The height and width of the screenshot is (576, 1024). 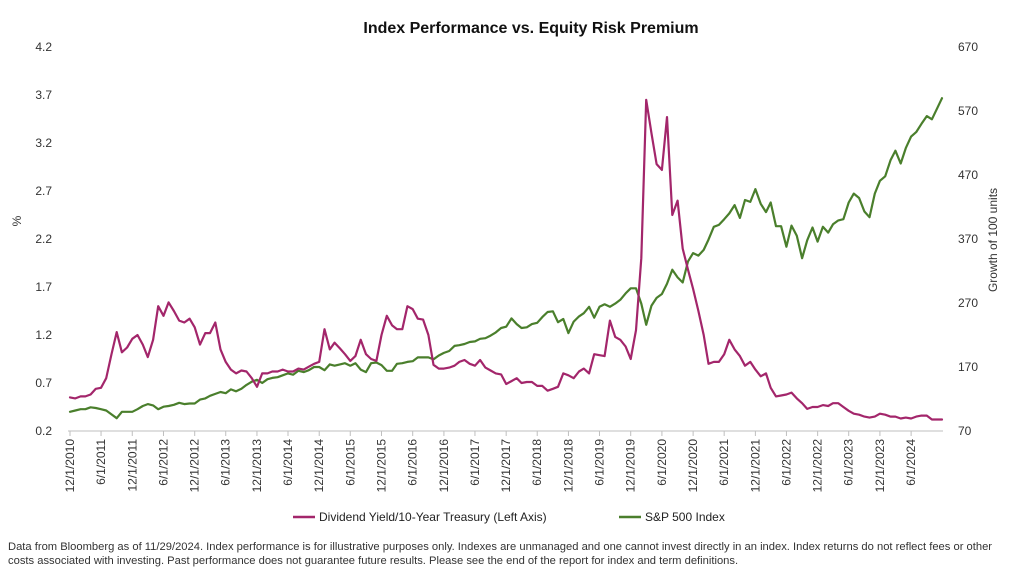 What do you see at coordinates (631, 466) in the screenshot?
I see `x-tick-label: 12/1/2019` at bounding box center [631, 466].